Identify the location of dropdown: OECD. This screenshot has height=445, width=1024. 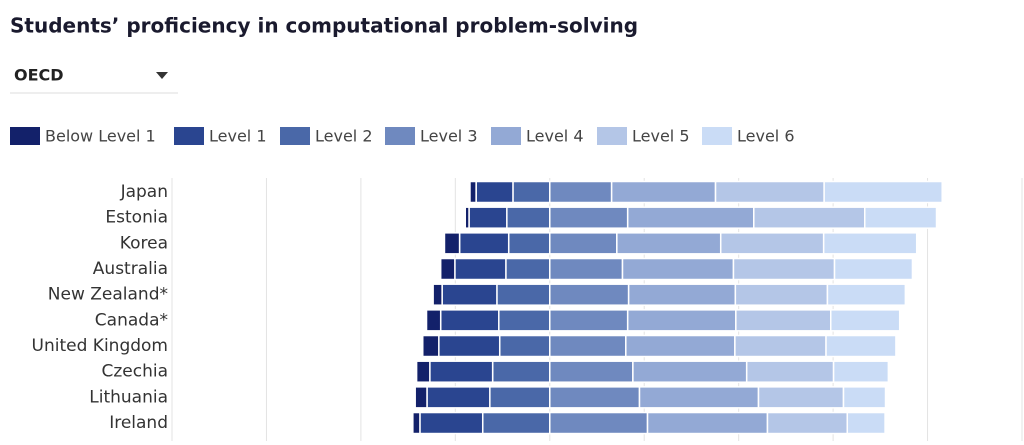
(94, 80).